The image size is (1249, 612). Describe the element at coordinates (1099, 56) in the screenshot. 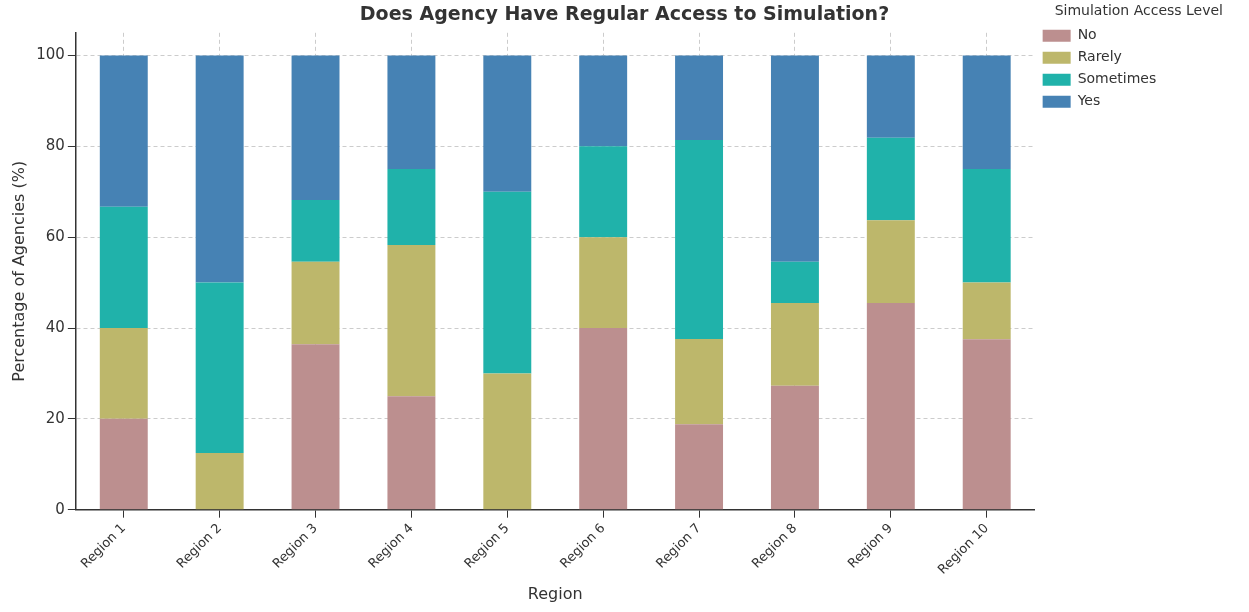

I see `legend-label: Rarely` at that location.